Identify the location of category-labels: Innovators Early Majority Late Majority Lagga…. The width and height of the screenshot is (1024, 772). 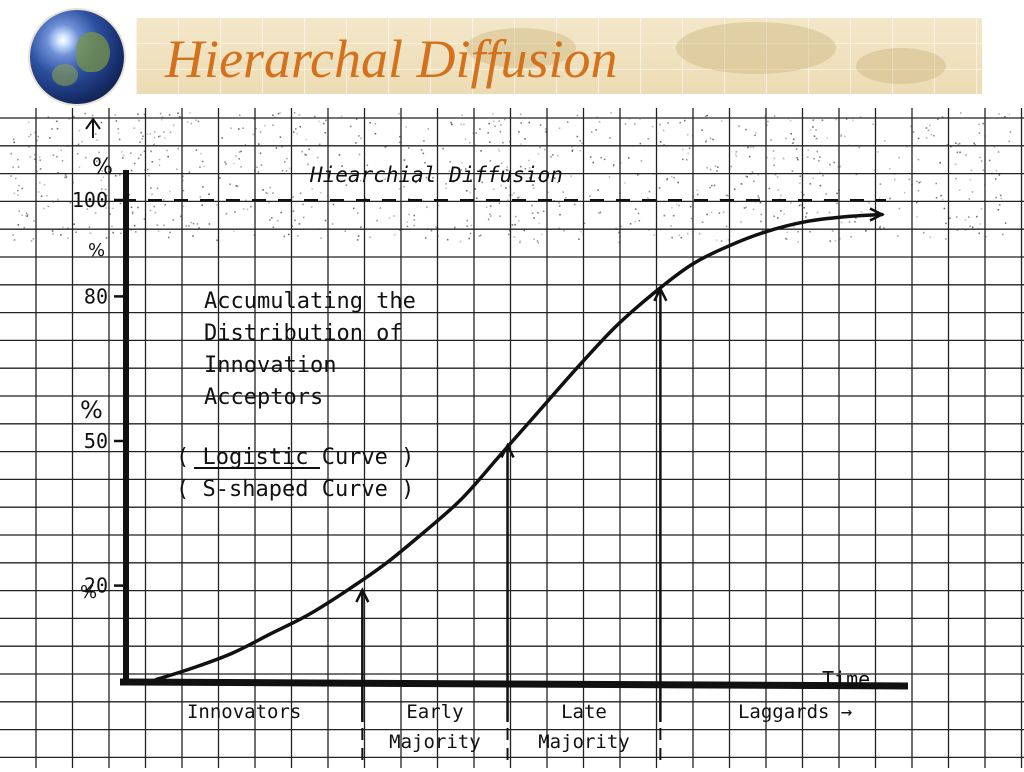
(519, 728).